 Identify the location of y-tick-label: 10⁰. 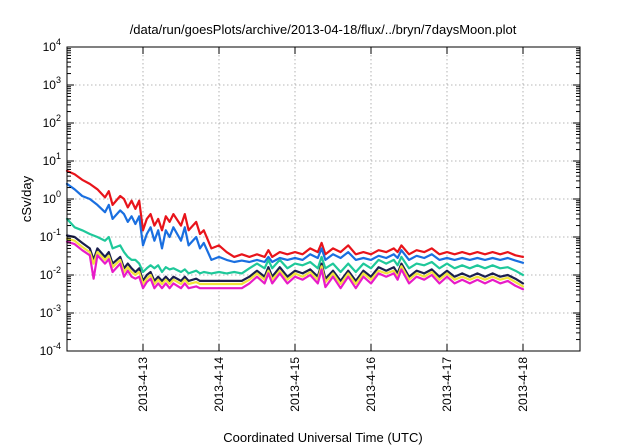
(52, 197).